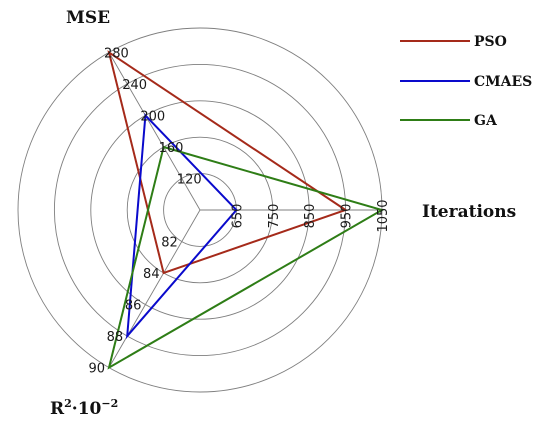  What do you see at coordinates (154, 288) in the screenshot?
I see `axis-spoke-r2` at bounding box center [154, 288].